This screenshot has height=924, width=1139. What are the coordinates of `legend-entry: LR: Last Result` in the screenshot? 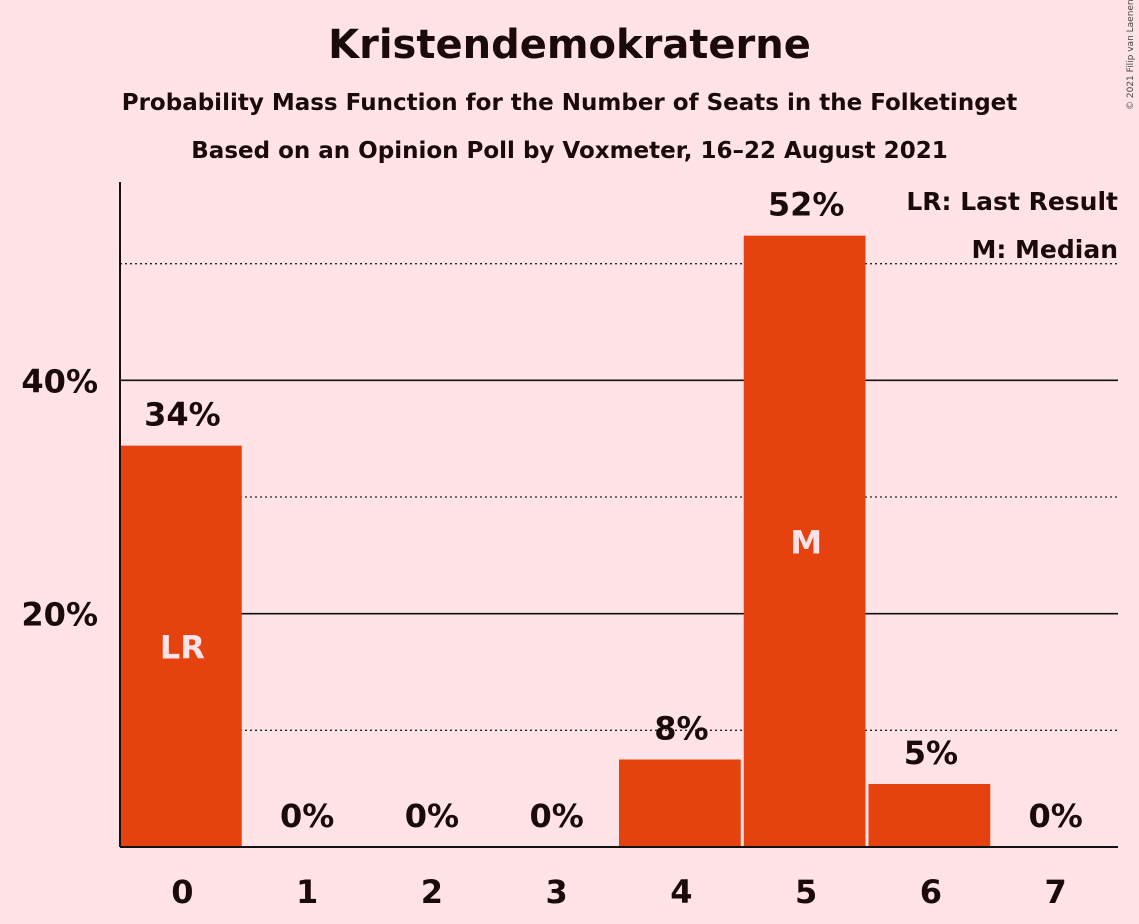 It's located at (1012, 201).